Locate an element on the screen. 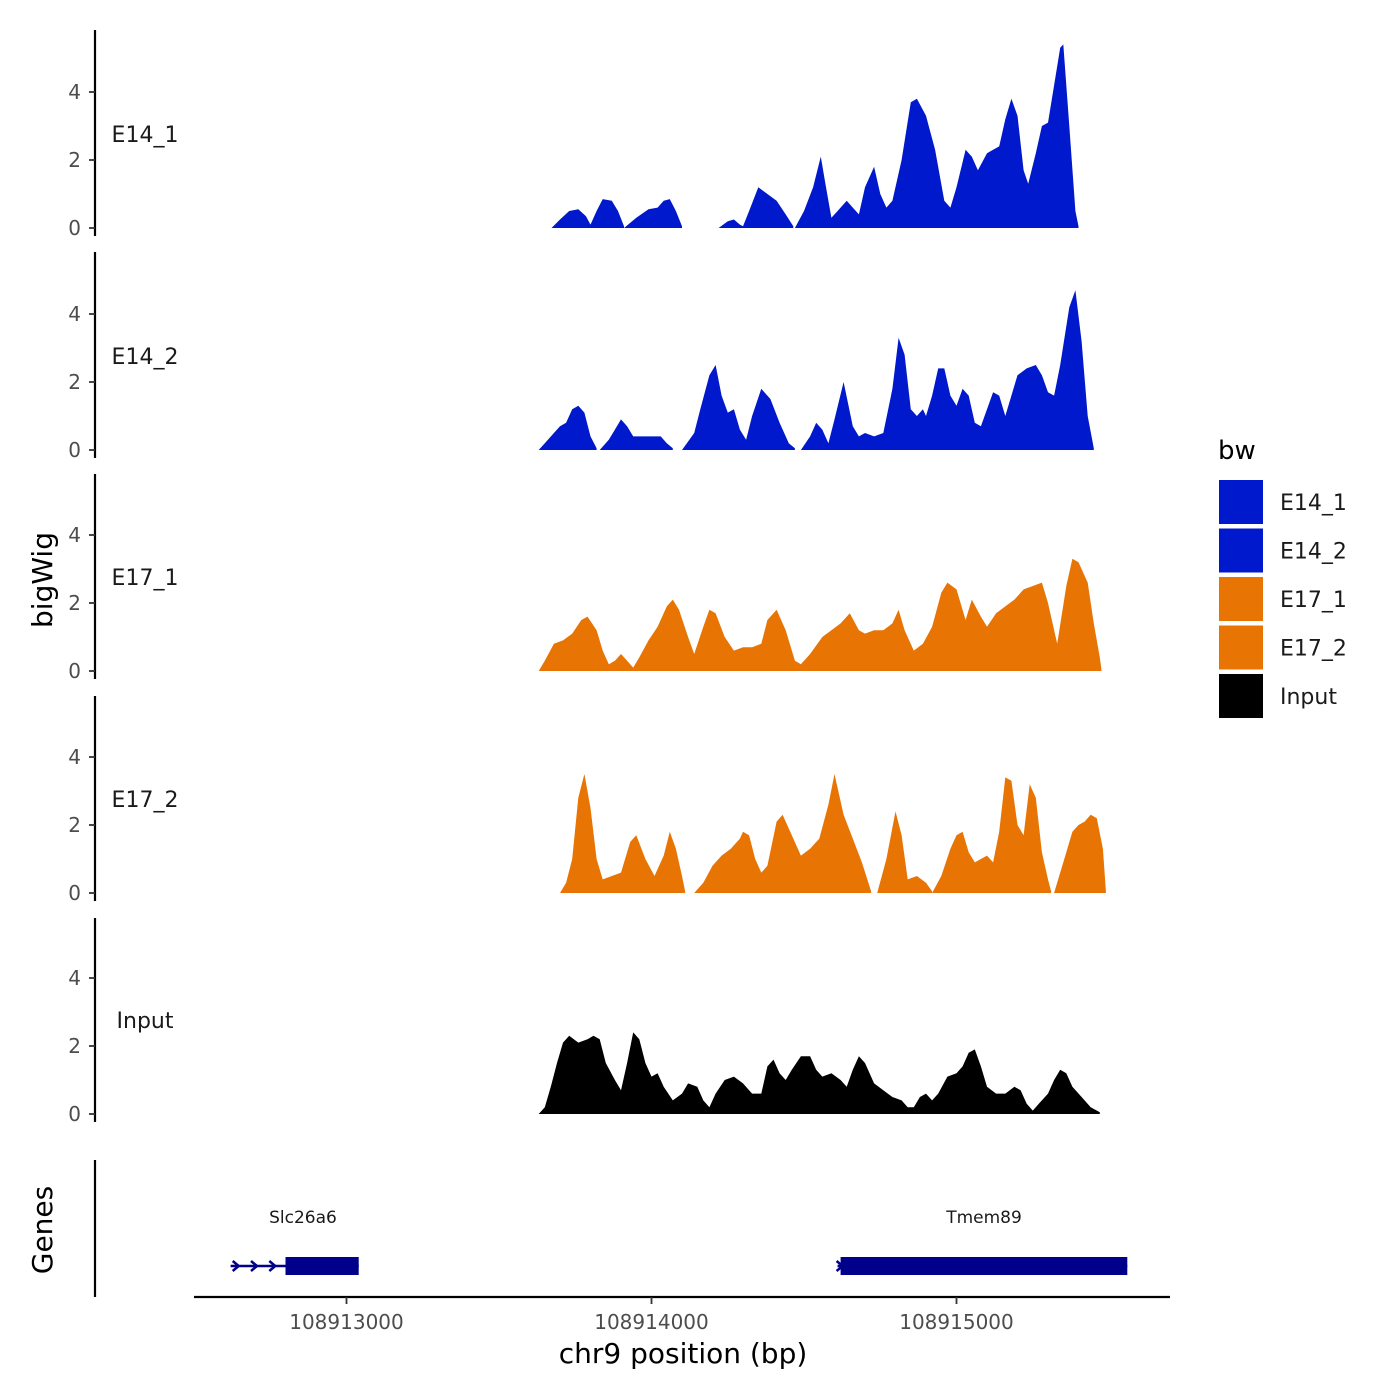 This screenshot has height=1400, width=1400. x-tick-label: 108913000 is located at coordinates (346, 1322).